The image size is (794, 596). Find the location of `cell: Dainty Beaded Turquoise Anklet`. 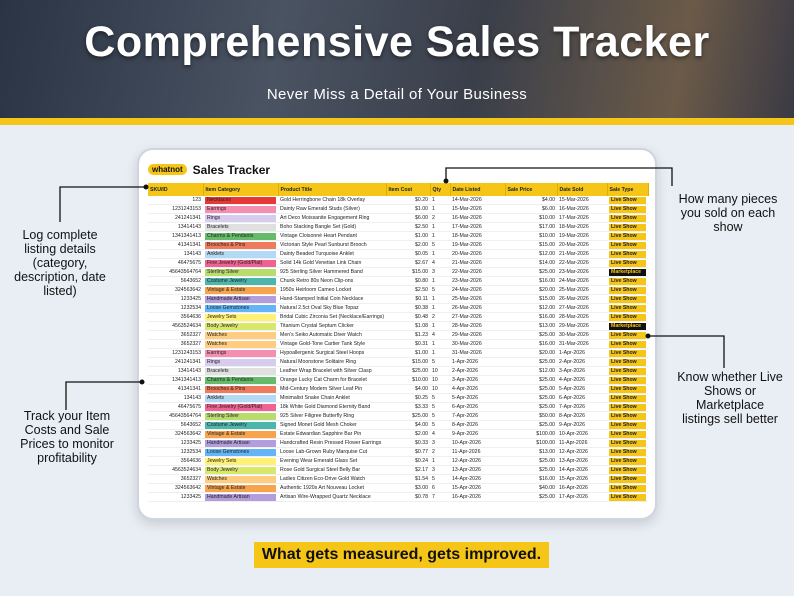

cell: Dainty Beaded Turquoise Anklet is located at coordinates (332, 254).